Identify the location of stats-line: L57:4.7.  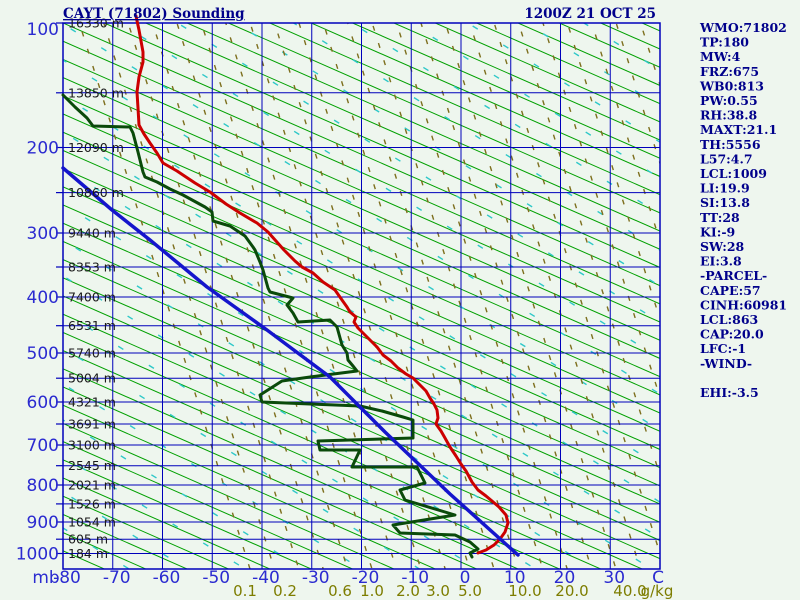
(726, 158).